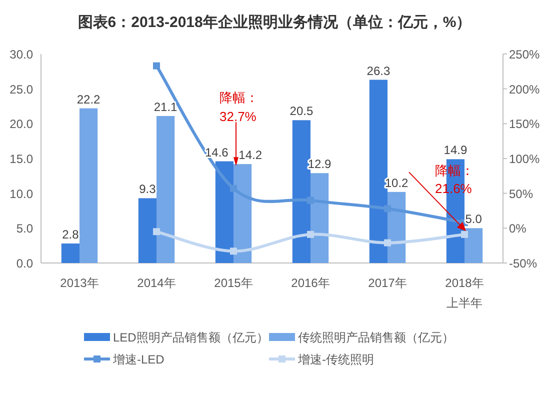  Describe the element at coordinates (71, 234) in the screenshot. I see `data-label: 2.8` at that location.